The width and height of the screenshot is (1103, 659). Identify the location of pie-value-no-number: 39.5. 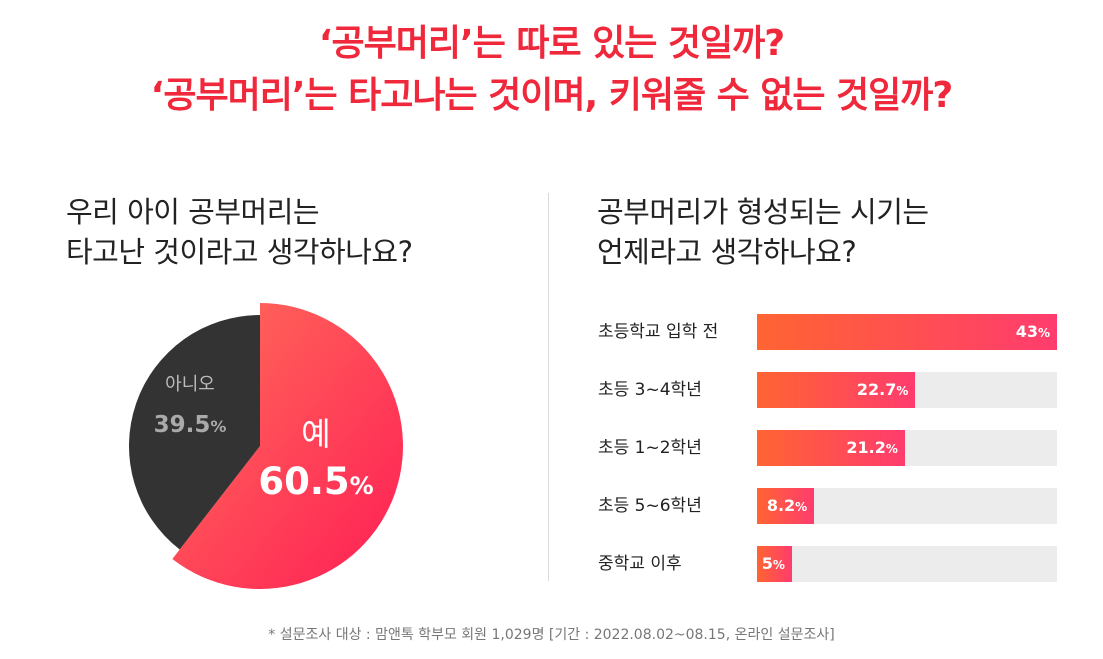
(182, 425).